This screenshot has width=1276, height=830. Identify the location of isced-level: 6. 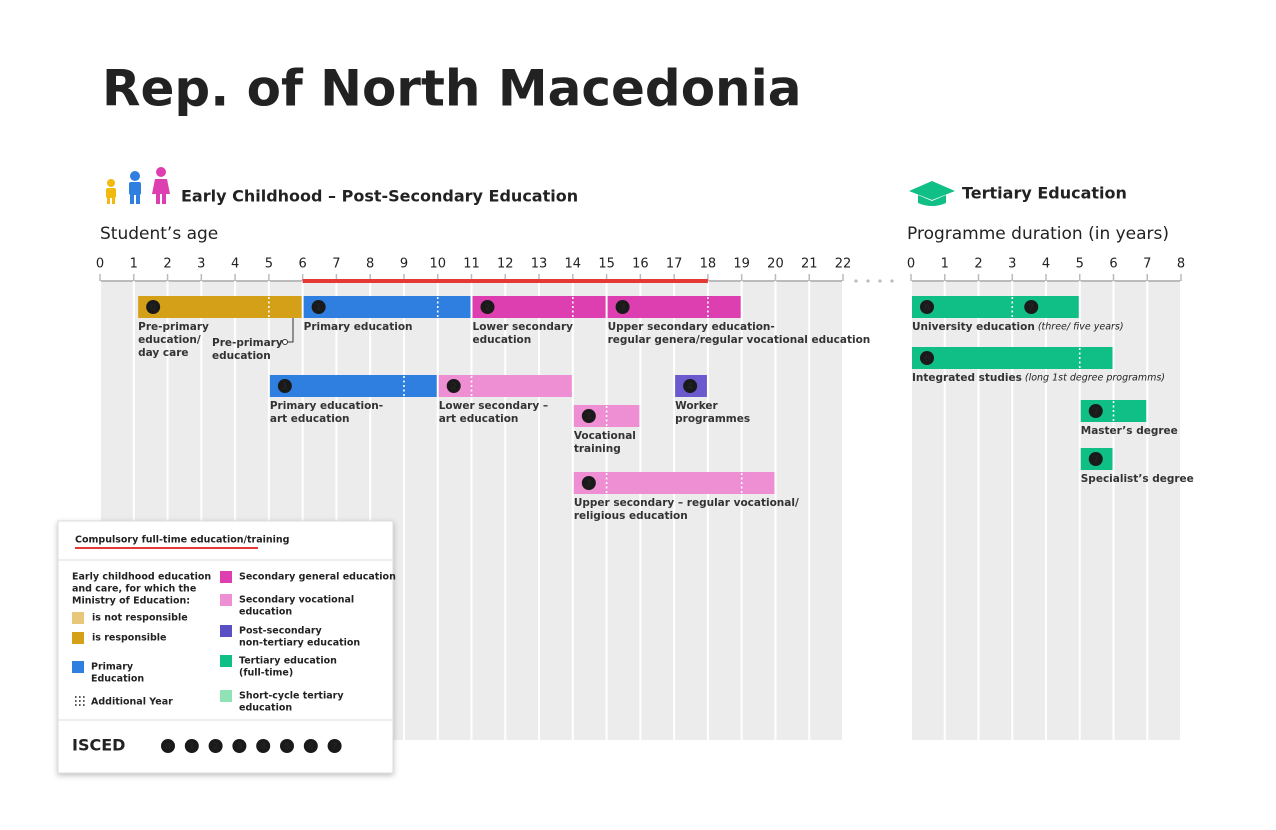
(927, 308).